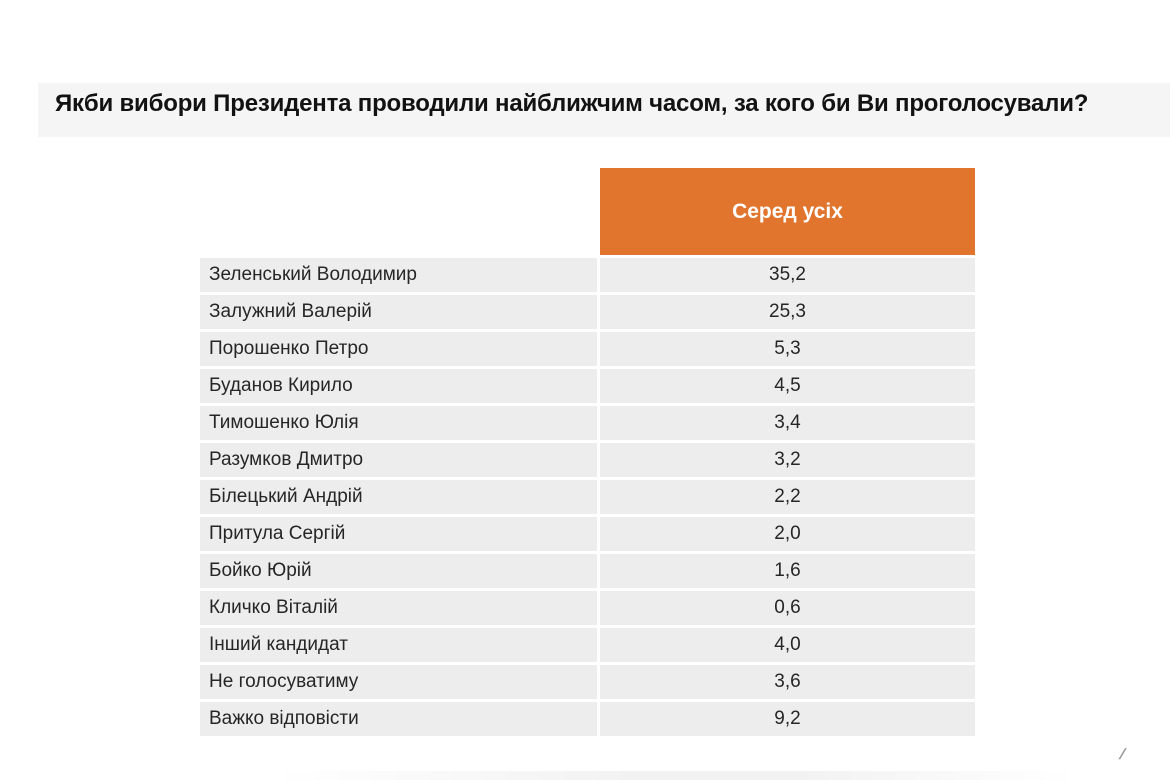 The image size is (1170, 780). Describe the element at coordinates (787, 349) in the screenshot. I see `candidate-value-cell: 5,3` at that location.